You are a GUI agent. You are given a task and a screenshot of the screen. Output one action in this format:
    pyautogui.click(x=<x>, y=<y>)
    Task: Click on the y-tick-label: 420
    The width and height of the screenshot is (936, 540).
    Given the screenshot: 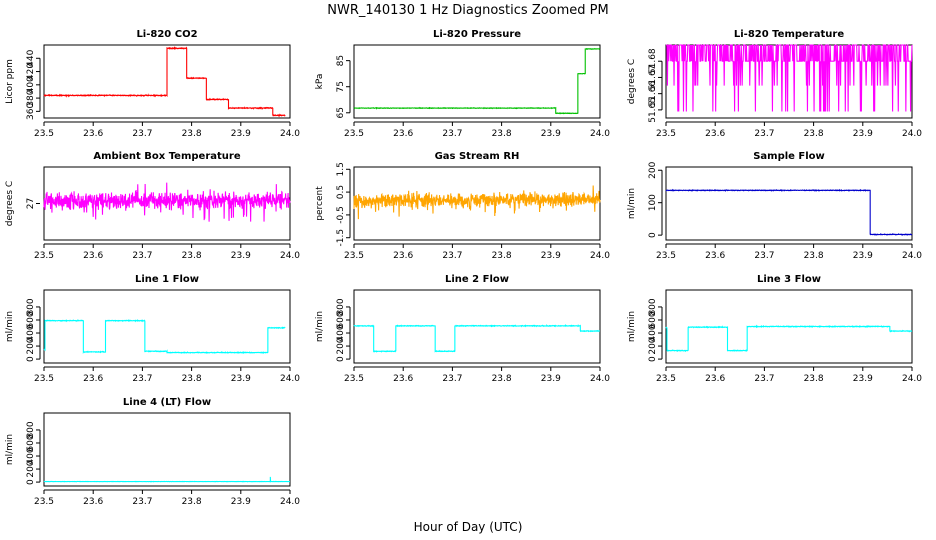 What is the action you would take?
    pyautogui.click(x=31, y=71)
    